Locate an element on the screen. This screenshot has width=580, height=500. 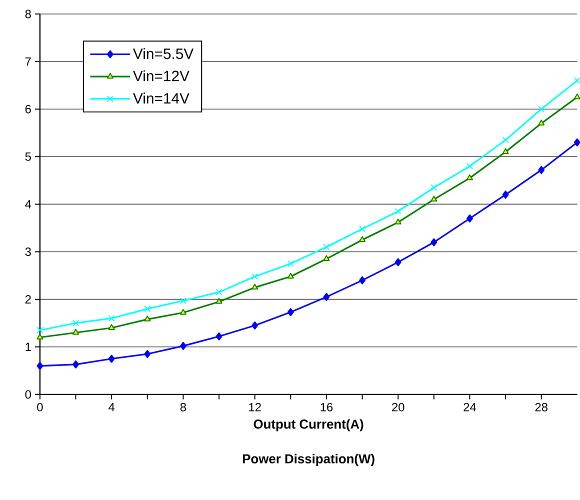
x-tick-label: 8 is located at coordinates (183, 407).